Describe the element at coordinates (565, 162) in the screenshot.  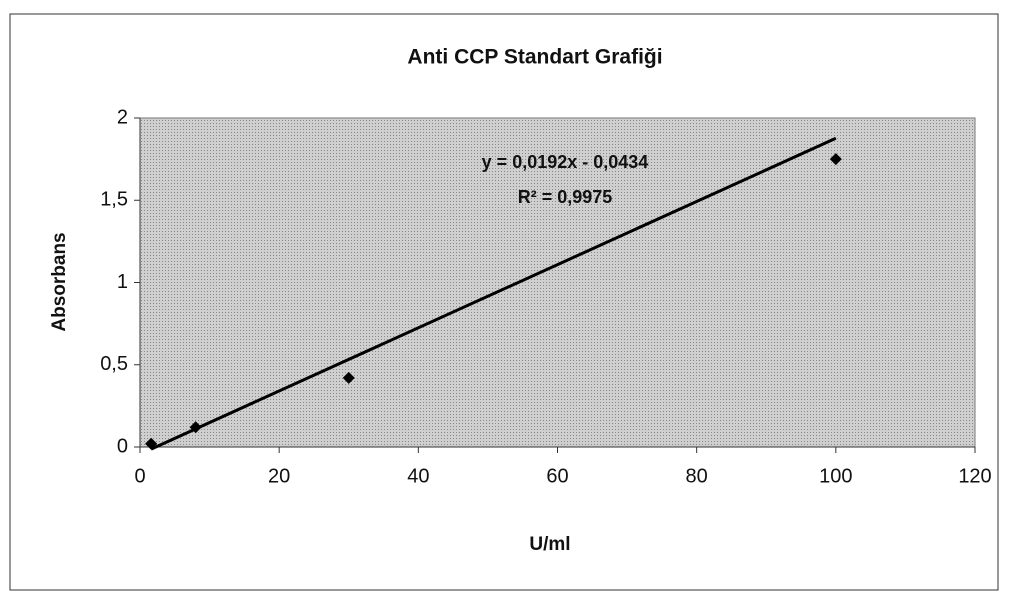
I see `trend-equation: y = 0,0192x - 0,0434` at that location.